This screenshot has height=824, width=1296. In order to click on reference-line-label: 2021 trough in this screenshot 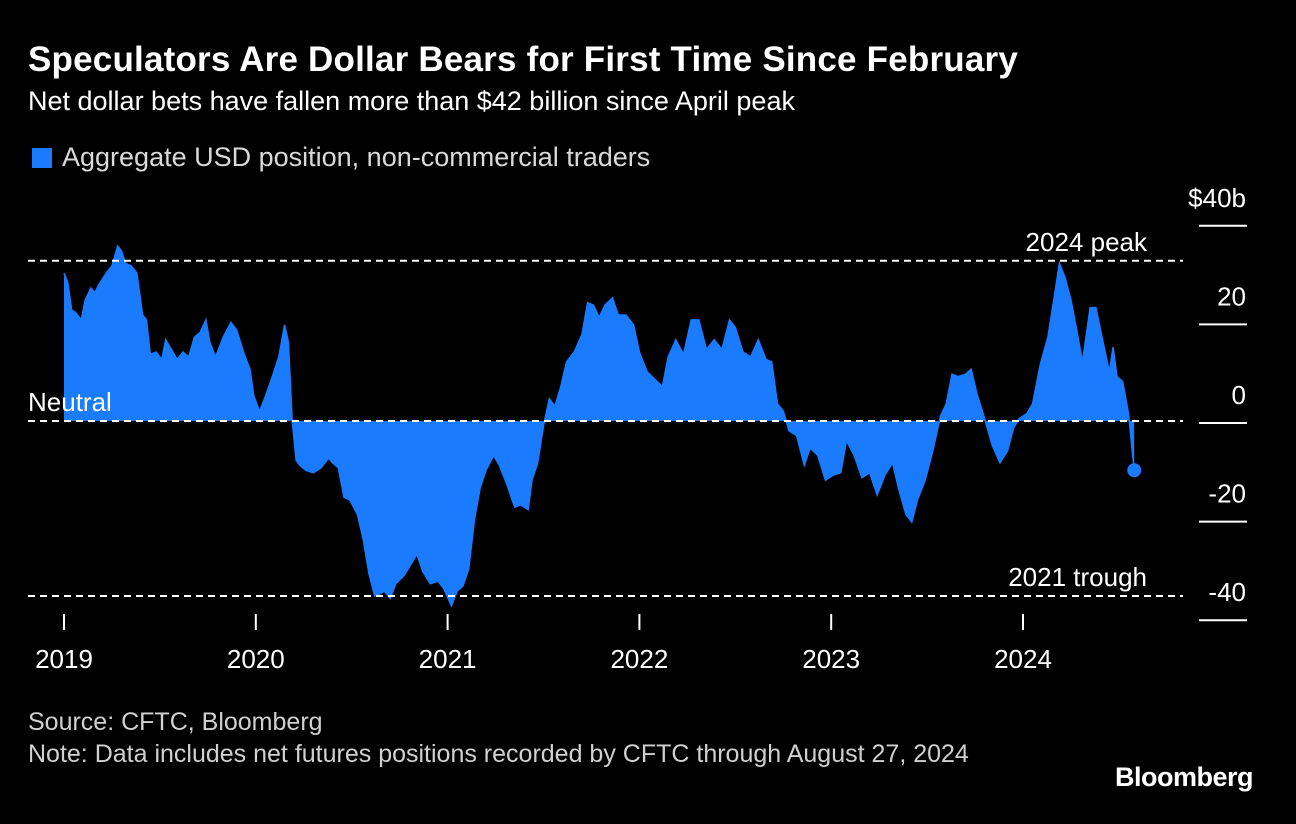, I will do `click(1077, 577)`.